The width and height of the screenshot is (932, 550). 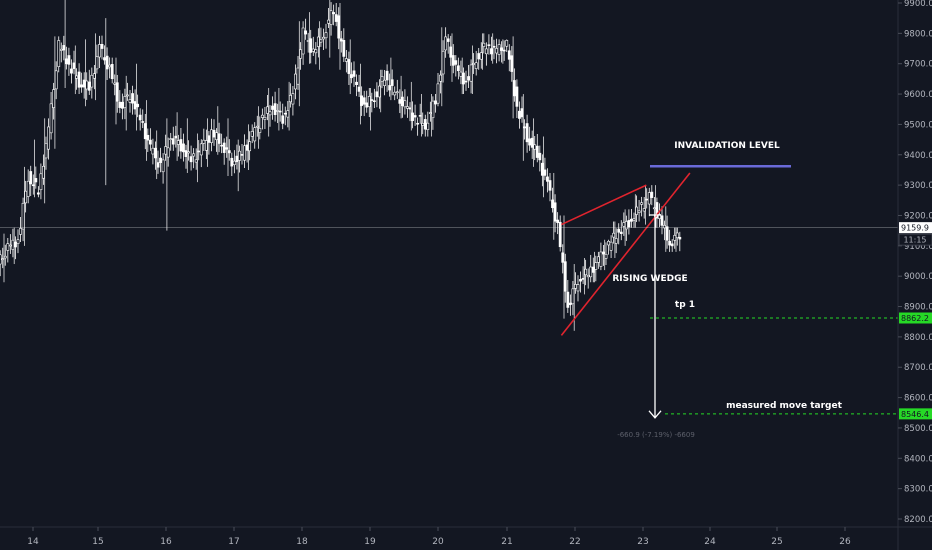 What do you see at coordinates (918, 520) in the screenshot?
I see `price-tick-label: 8200.0` at bounding box center [918, 520].